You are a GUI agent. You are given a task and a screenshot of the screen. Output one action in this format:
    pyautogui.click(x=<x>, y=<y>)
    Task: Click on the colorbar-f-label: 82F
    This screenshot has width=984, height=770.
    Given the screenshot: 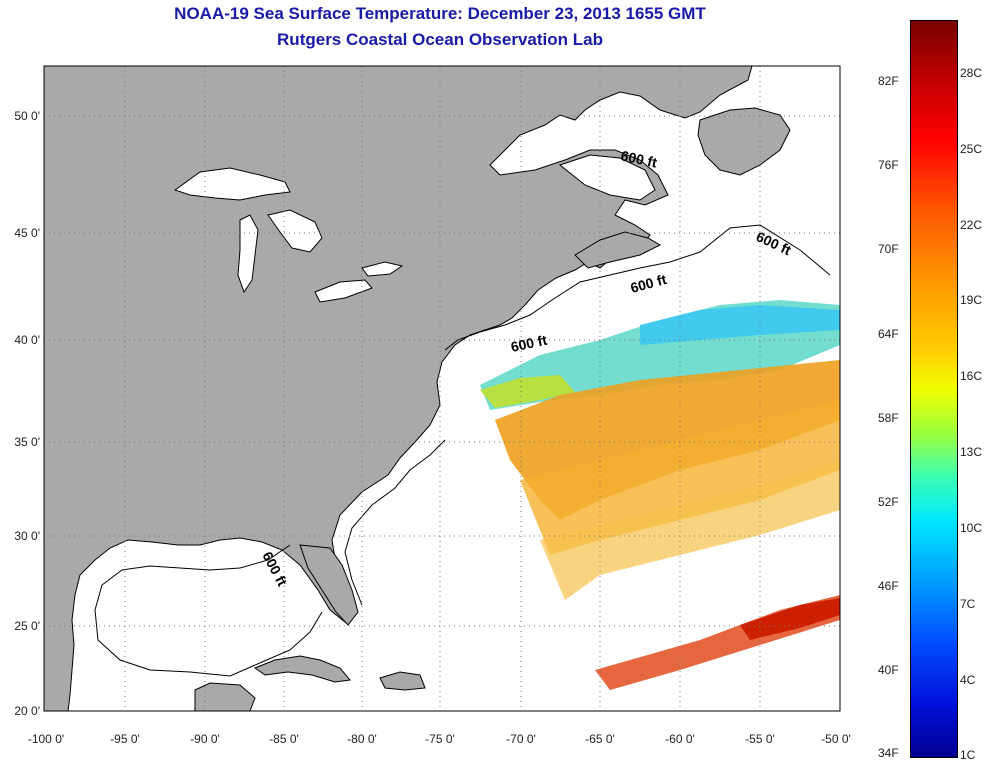 What is the action you would take?
    pyautogui.click(x=888, y=81)
    